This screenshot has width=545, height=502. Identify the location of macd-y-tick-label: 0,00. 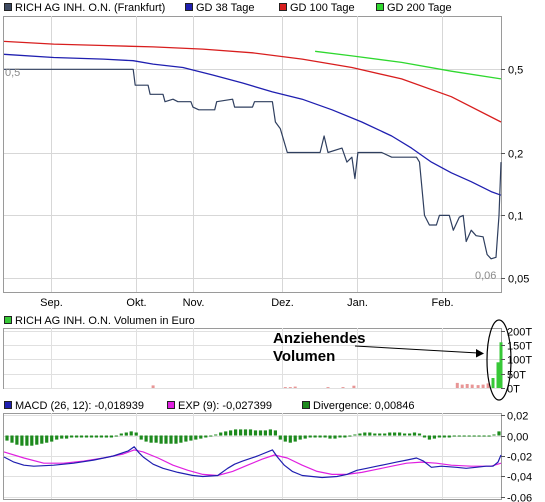
(517, 438).